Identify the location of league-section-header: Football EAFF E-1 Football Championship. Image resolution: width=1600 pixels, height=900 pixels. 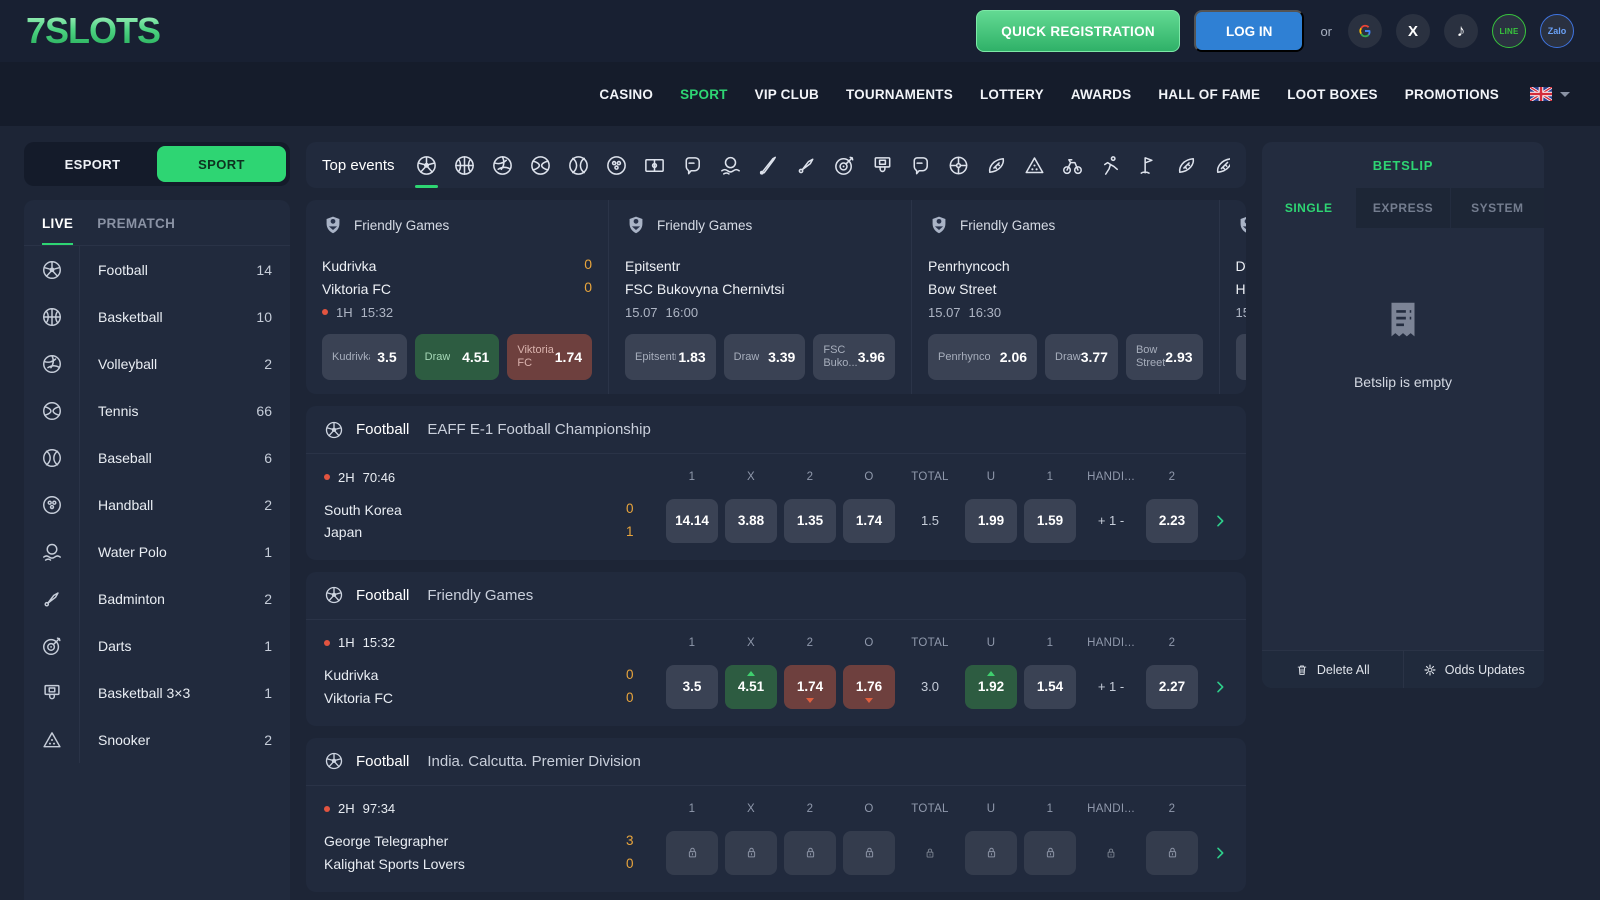
(776, 430).